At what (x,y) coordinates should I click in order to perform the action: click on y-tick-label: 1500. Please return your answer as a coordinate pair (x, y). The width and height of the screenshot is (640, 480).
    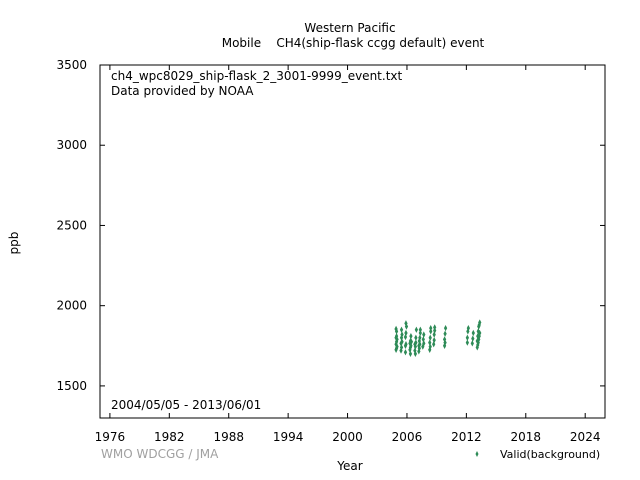
    Looking at the image, I should click on (71, 386).